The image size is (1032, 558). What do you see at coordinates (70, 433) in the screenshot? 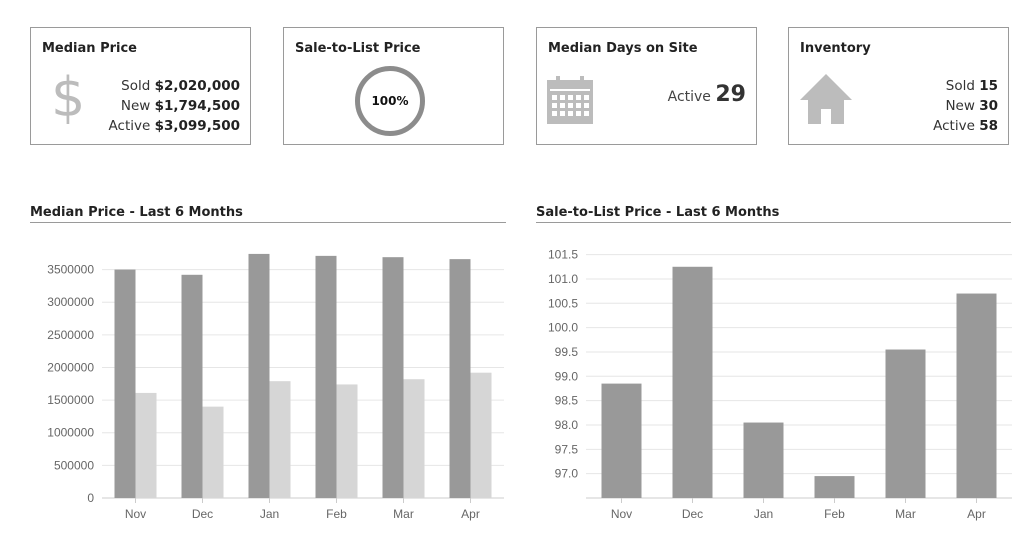
I see `y-tick-label: 1000000` at bounding box center [70, 433].